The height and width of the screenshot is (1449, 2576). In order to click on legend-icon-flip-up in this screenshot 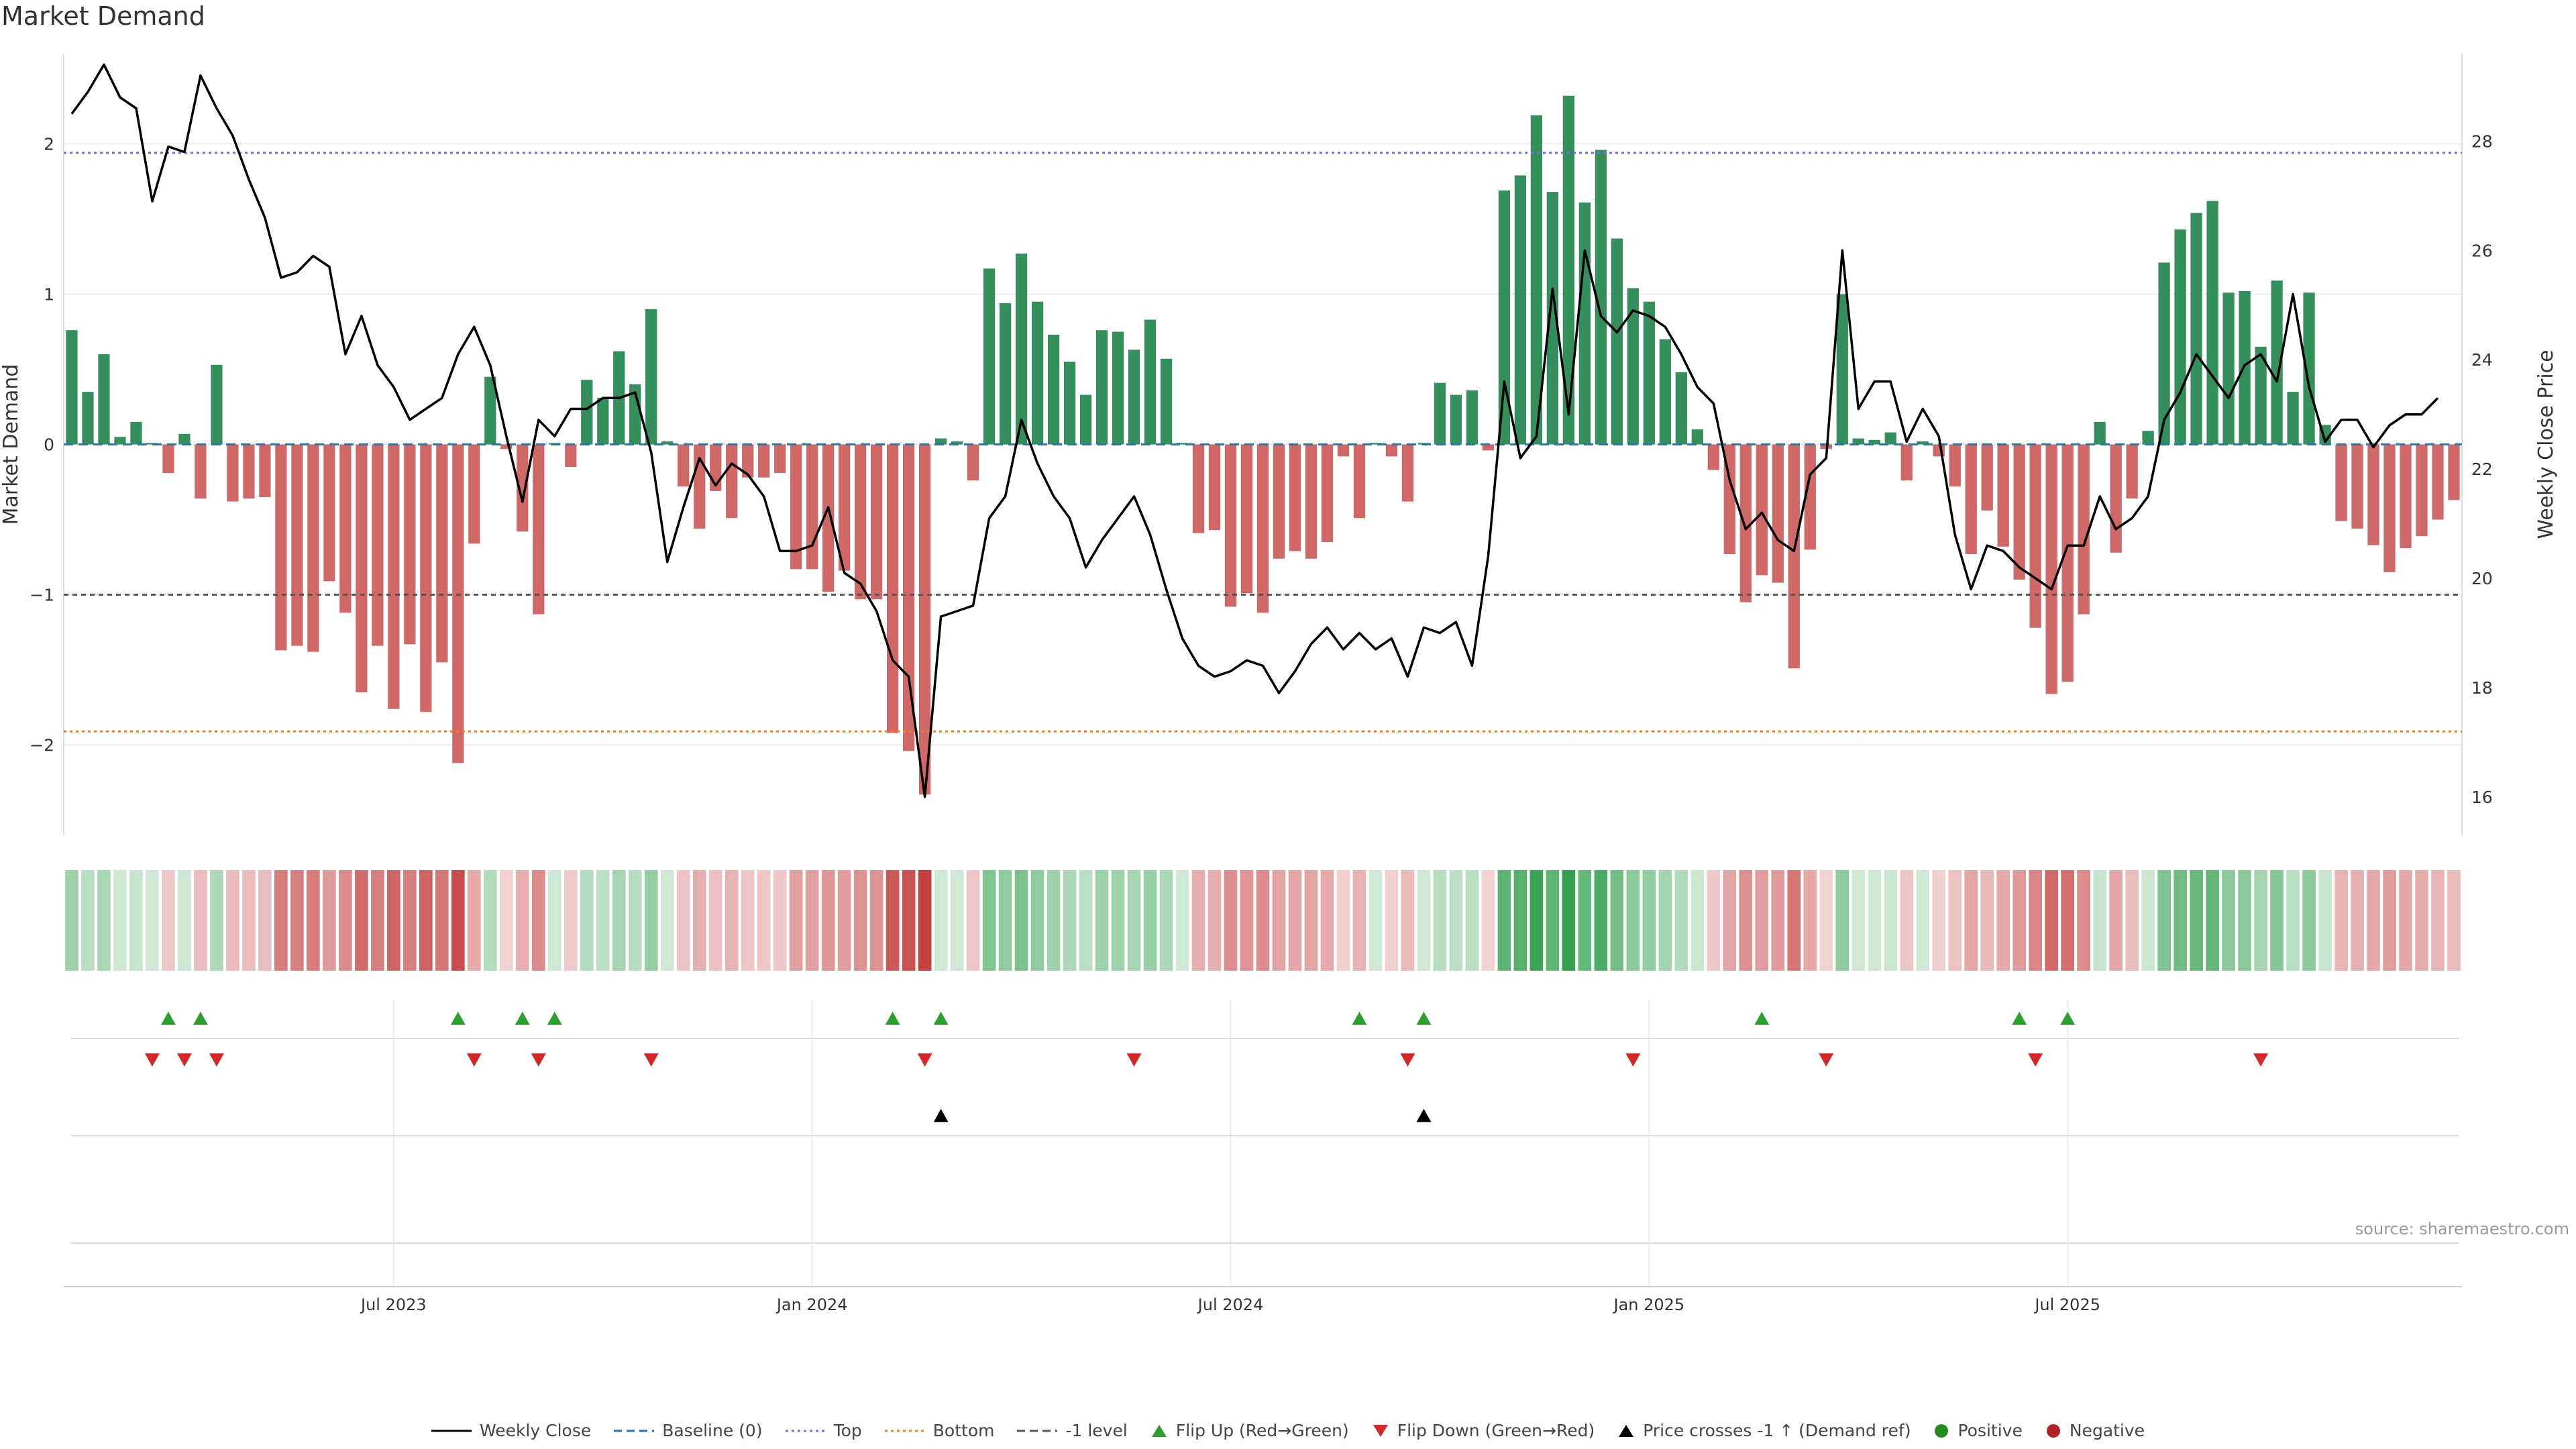, I will do `click(1159, 1431)`.